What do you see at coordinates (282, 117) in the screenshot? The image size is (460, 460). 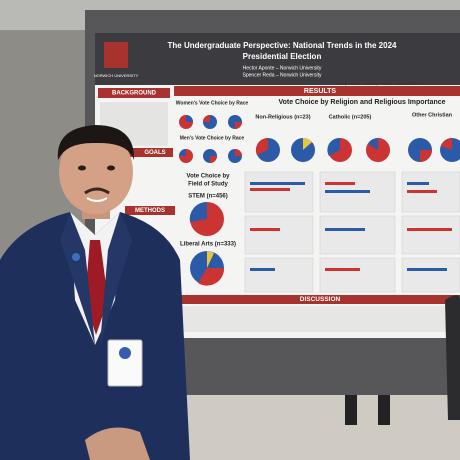 I see `group-heading: Non-Religious (n=23)` at bounding box center [282, 117].